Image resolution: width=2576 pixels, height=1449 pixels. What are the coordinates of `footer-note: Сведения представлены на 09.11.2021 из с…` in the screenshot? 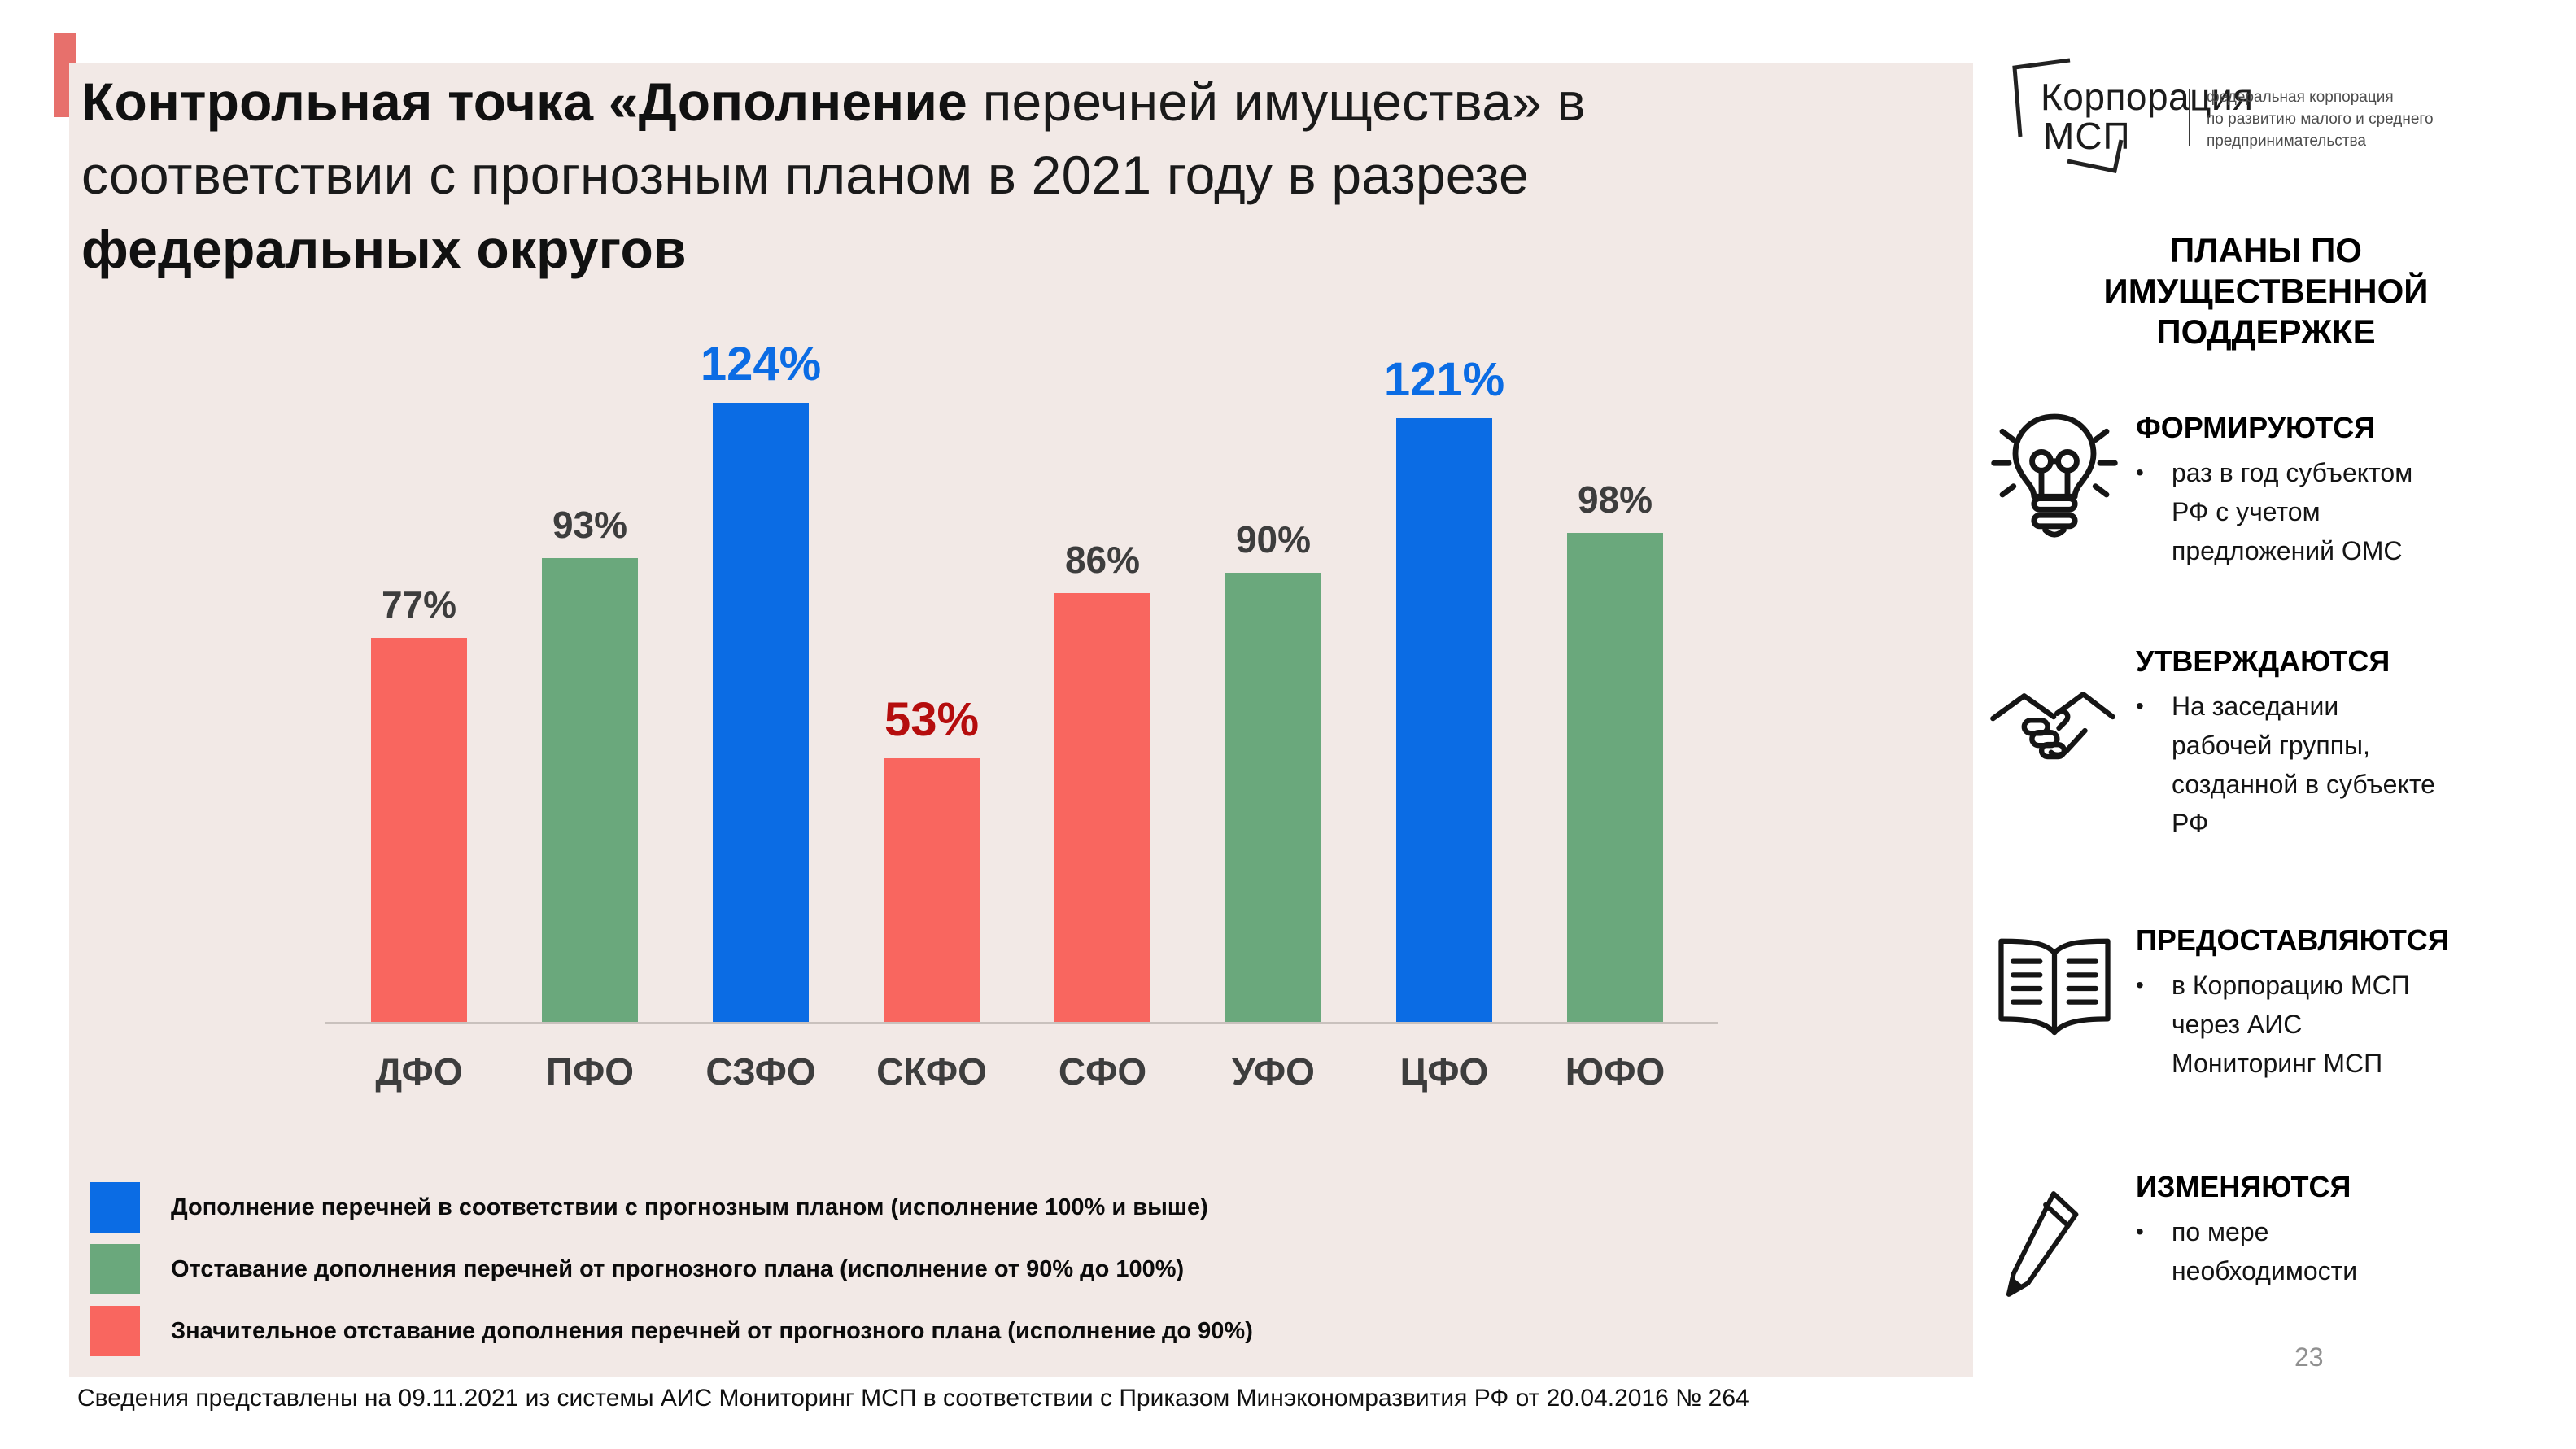 It's located at (913, 1398).